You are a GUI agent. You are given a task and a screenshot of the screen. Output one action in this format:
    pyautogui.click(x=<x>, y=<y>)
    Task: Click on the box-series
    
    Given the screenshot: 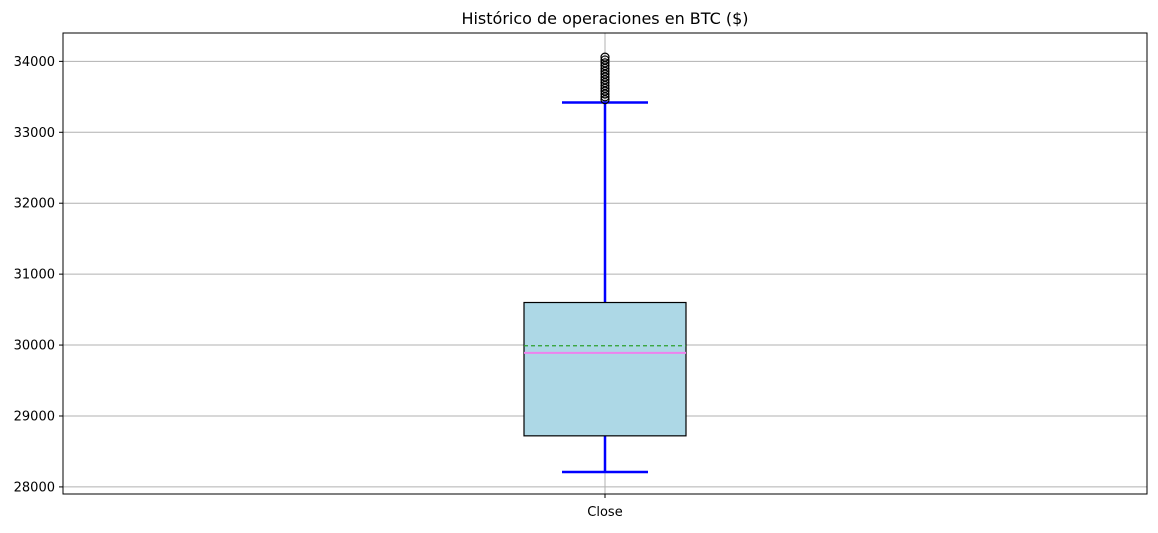 What is the action you would take?
    pyautogui.click(x=605, y=263)
    